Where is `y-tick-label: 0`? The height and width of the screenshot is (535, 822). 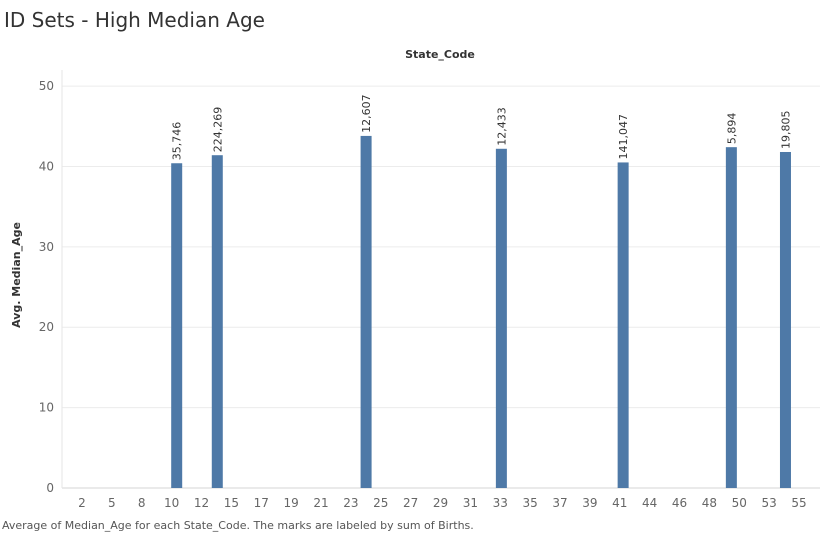
y-tick-label: 0 is located at coordinates (50, 488).